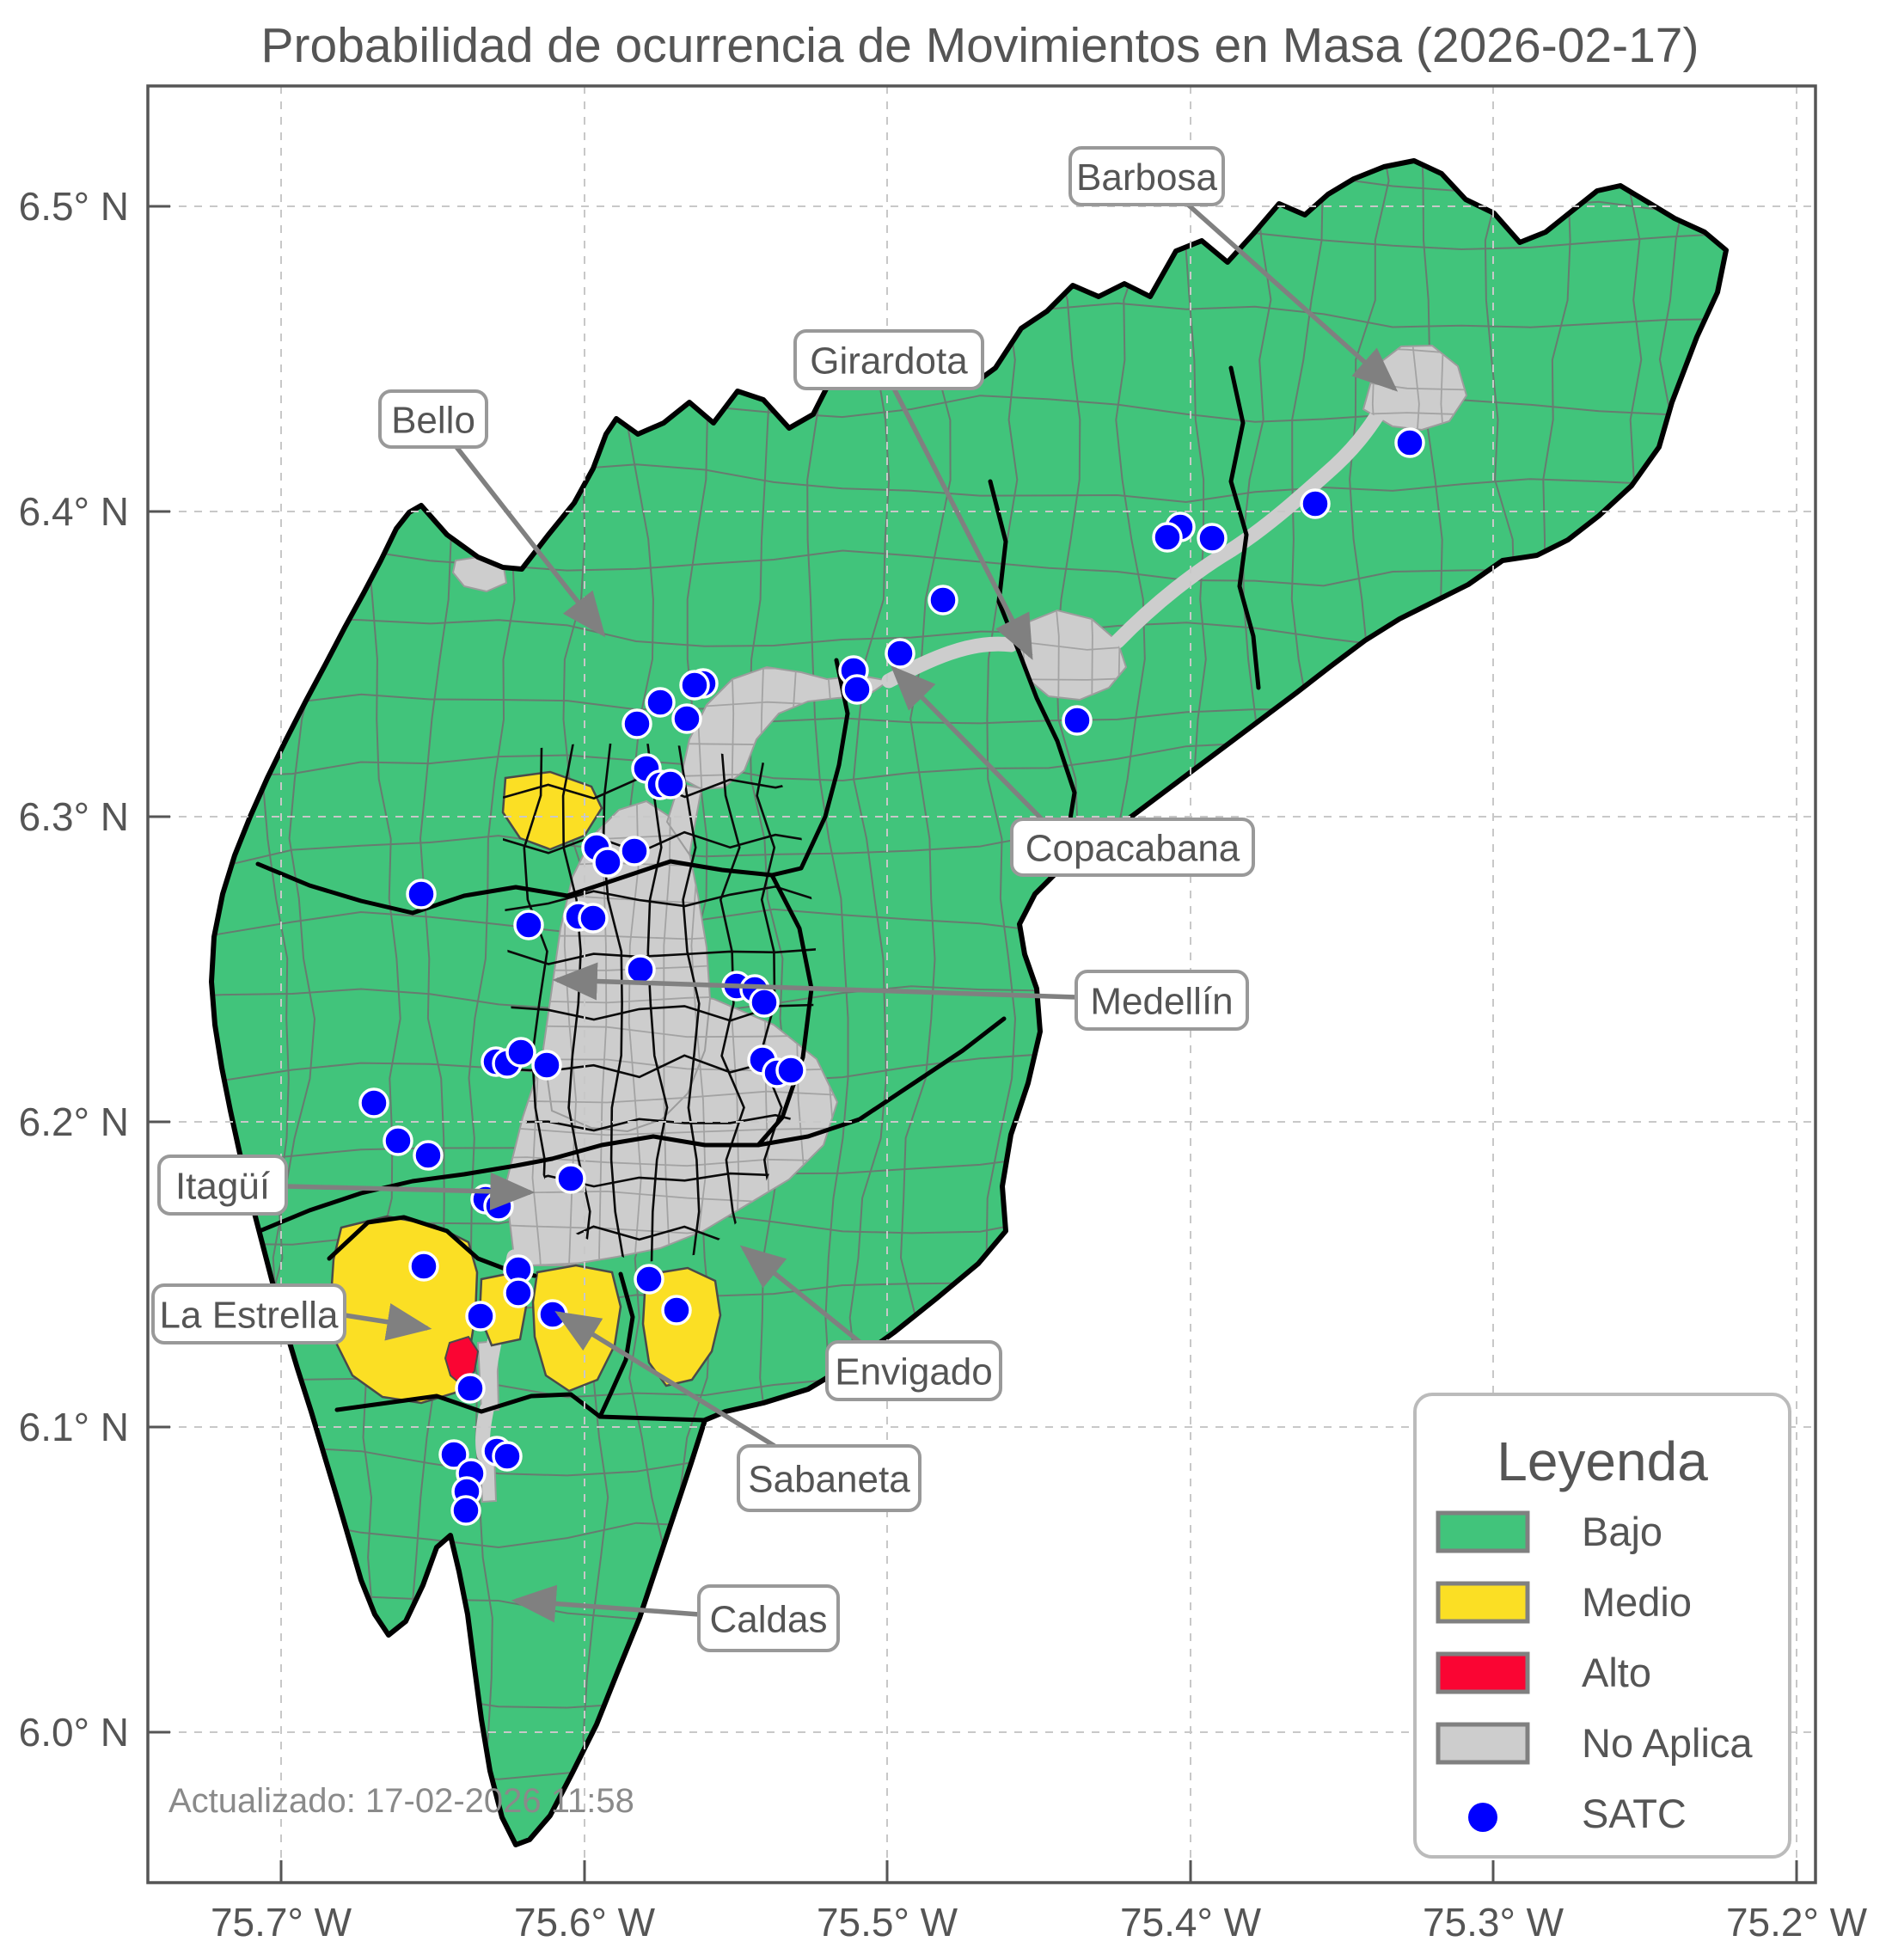 The image size is (1892, 1960). I want to click on callout-girardota: Girardota, so click(913, 494).